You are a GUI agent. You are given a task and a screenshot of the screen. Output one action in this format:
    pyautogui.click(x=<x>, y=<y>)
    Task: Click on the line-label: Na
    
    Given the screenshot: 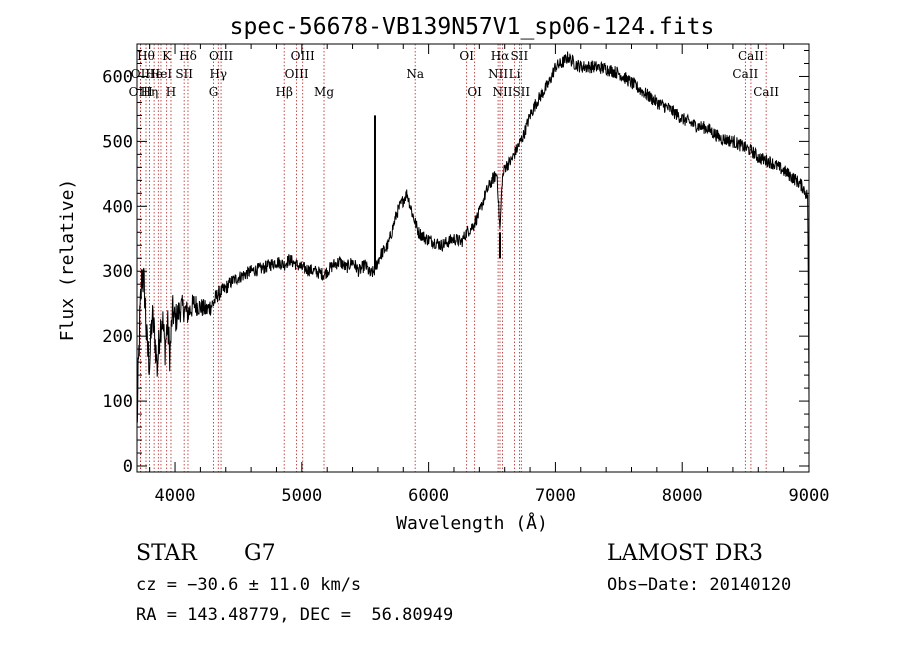 What is the action you would take?
    pyautogui.click(x=415, y=74)
    